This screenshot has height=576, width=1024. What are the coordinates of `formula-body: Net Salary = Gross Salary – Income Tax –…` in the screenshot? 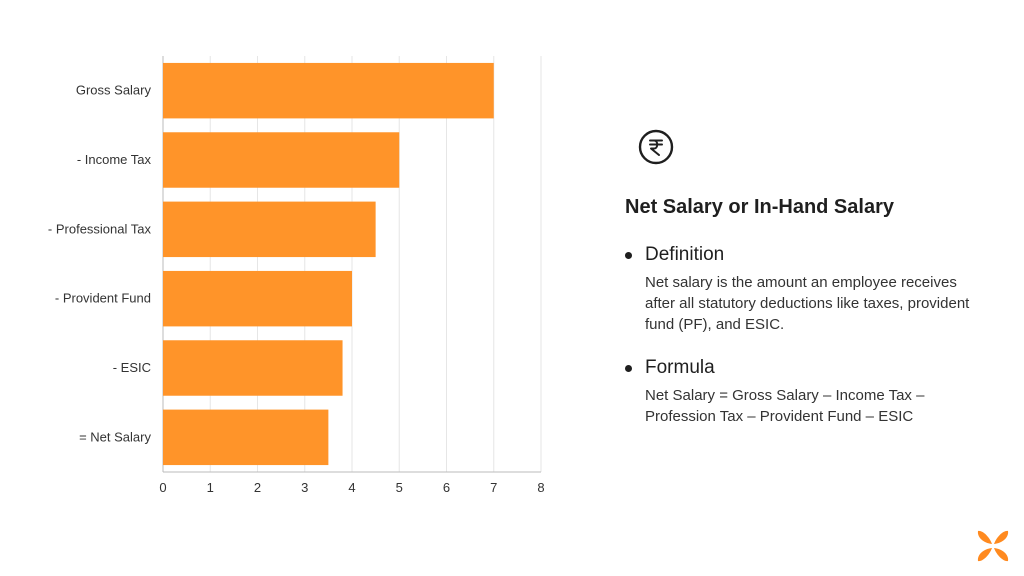 It's located at (785, 406).